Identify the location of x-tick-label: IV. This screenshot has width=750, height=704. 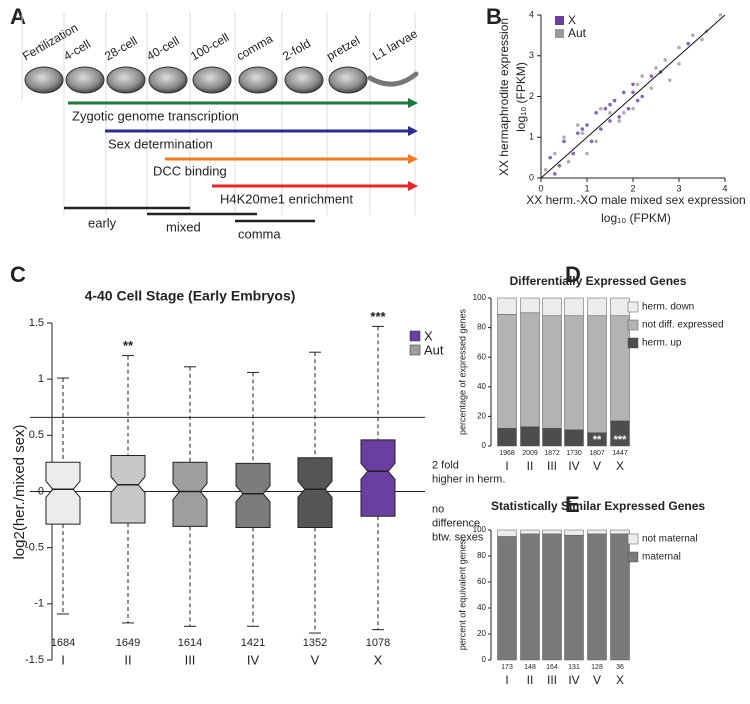
(253, 659).